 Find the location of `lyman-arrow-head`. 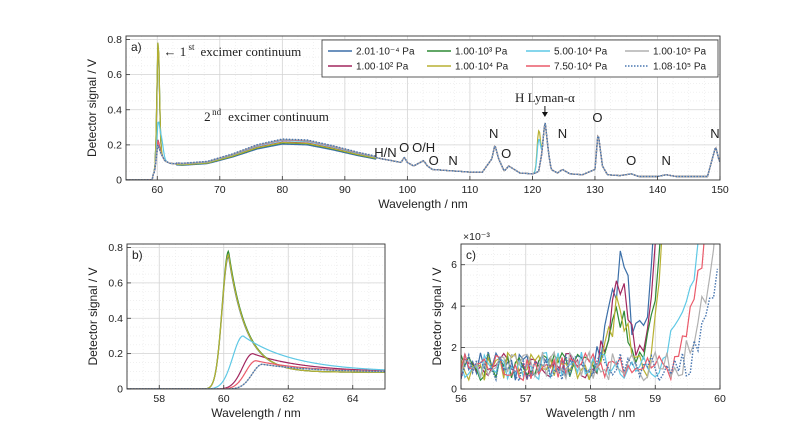

lyman-arrow-head is located at coordinates (544, 114).